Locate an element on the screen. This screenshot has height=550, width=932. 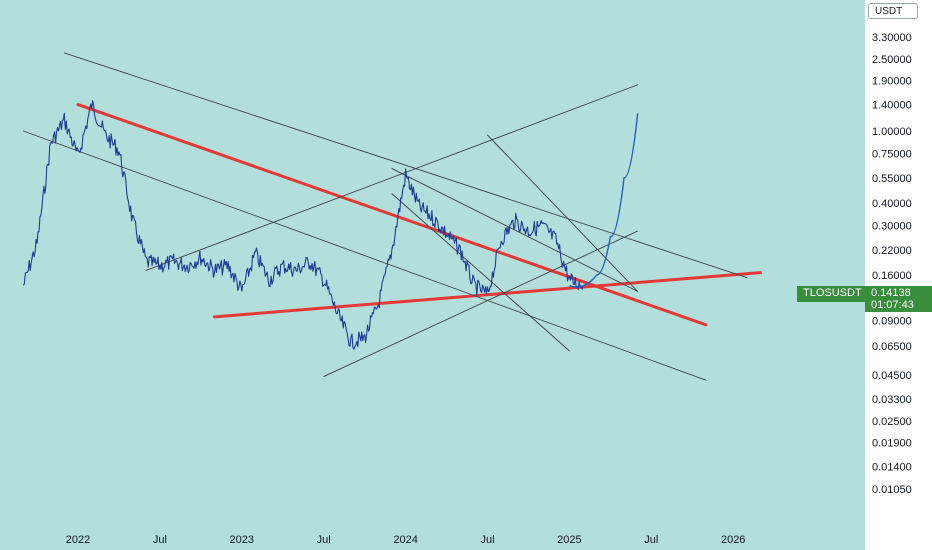
price-tick-label: 0.01050 is located at coordinates (892, 490).